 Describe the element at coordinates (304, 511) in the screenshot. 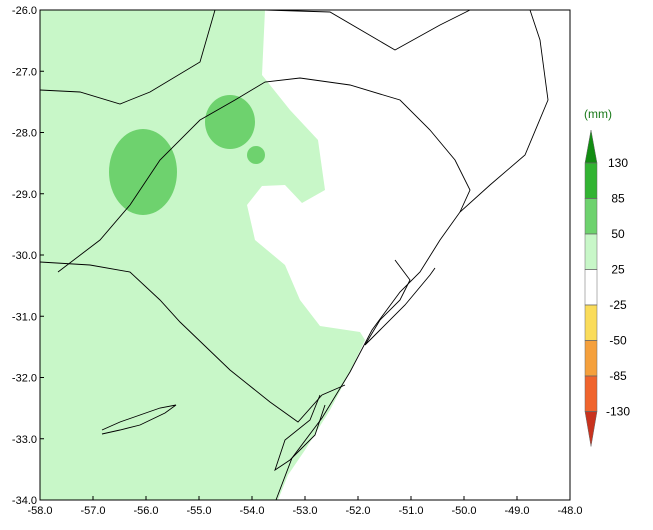

I see `x-tick-label: -53.0` at that location.